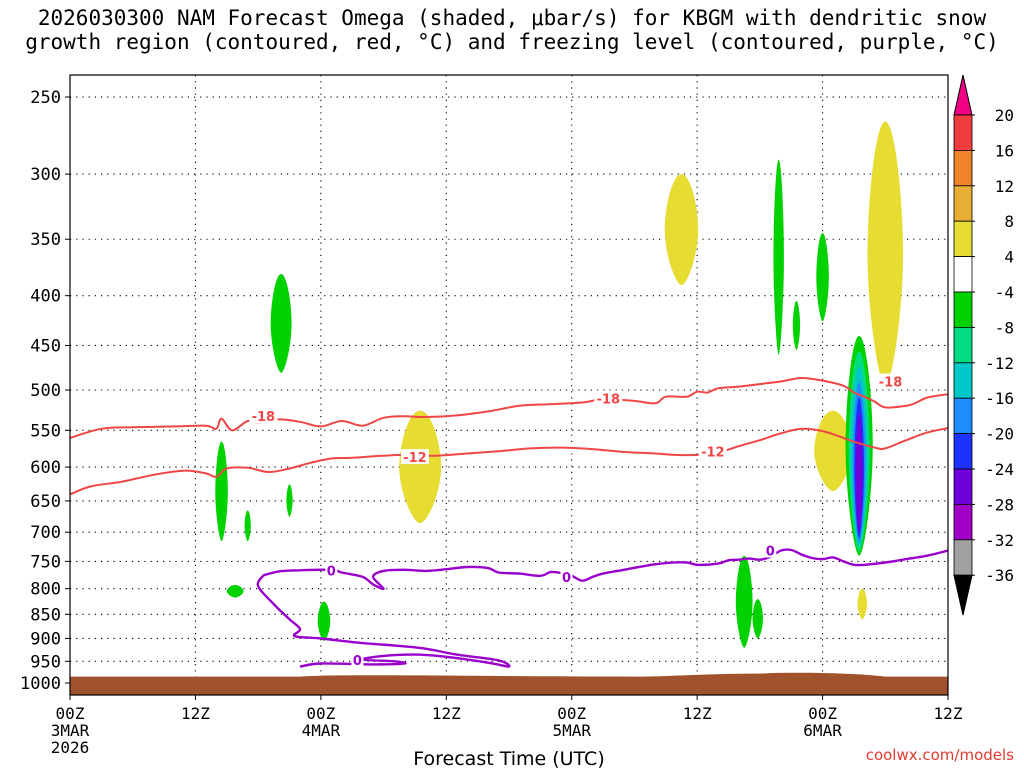 The image size is (1024, 768). I want to click on contour-label-3: -12, so click(415, 458).